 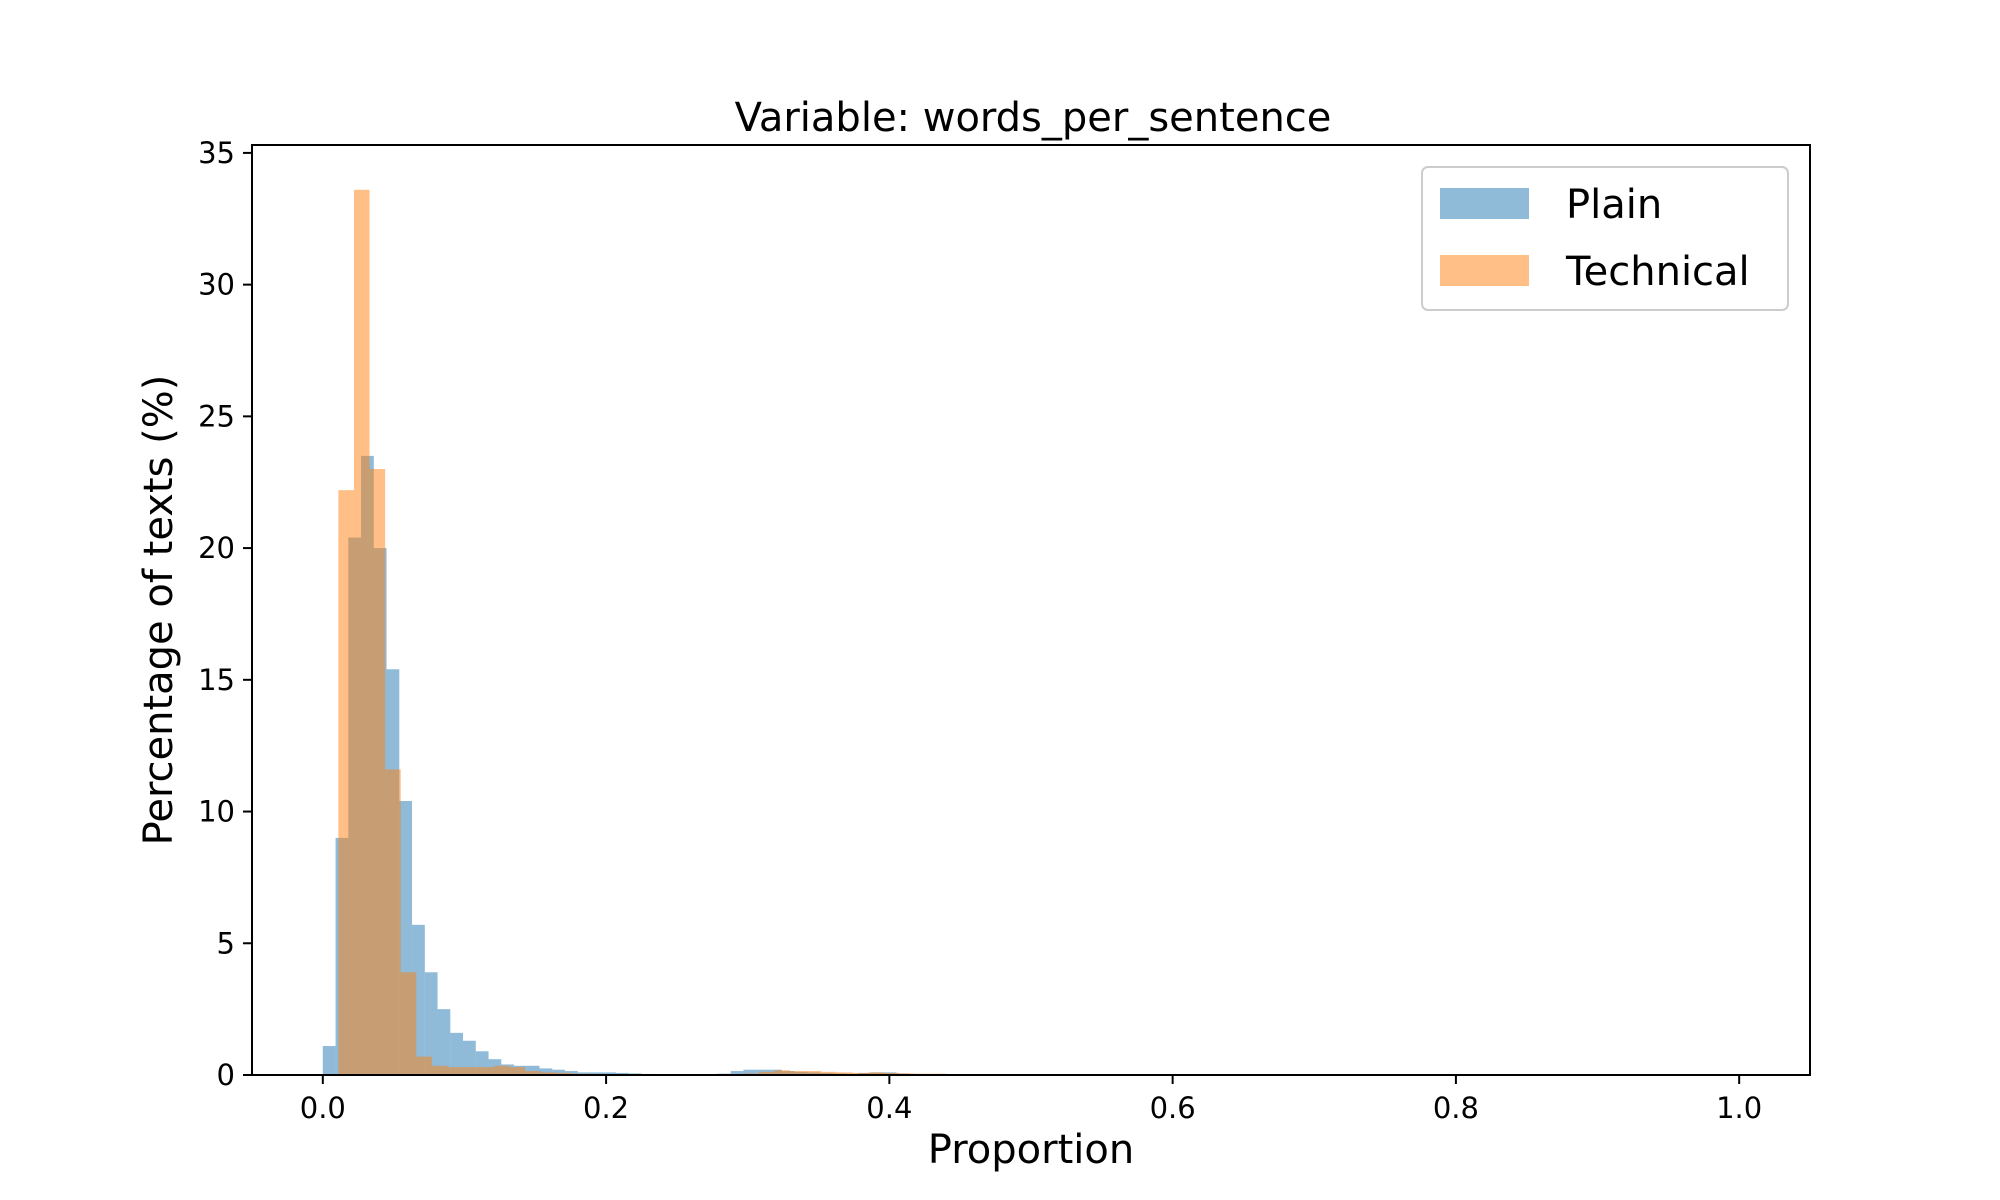 I want to click on x-tick-label: 0.2, so click(x=606, y=1108).